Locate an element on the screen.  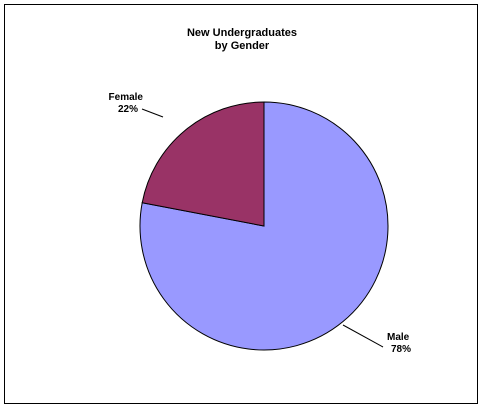
slice-percent-female: 22% is located at coordinates (128, 109).